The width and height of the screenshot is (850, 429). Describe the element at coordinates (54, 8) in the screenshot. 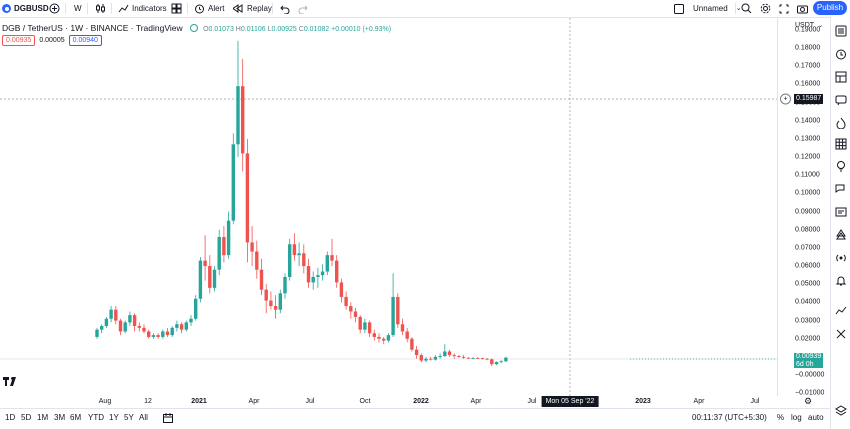

I see `compare-add-button` at that location.